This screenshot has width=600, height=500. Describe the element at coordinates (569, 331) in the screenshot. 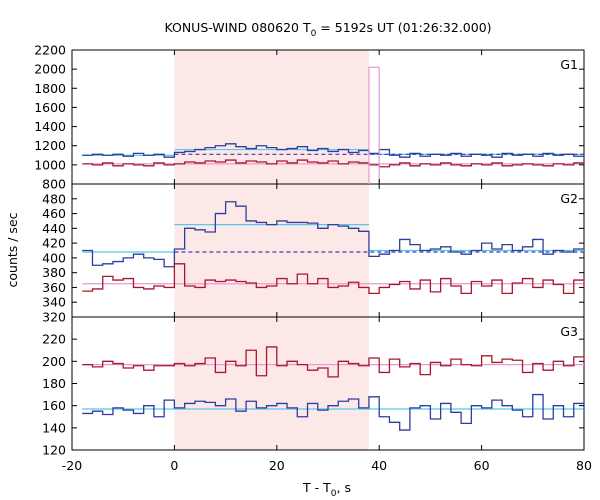

I see `g3-panel-label: G3` at that location.